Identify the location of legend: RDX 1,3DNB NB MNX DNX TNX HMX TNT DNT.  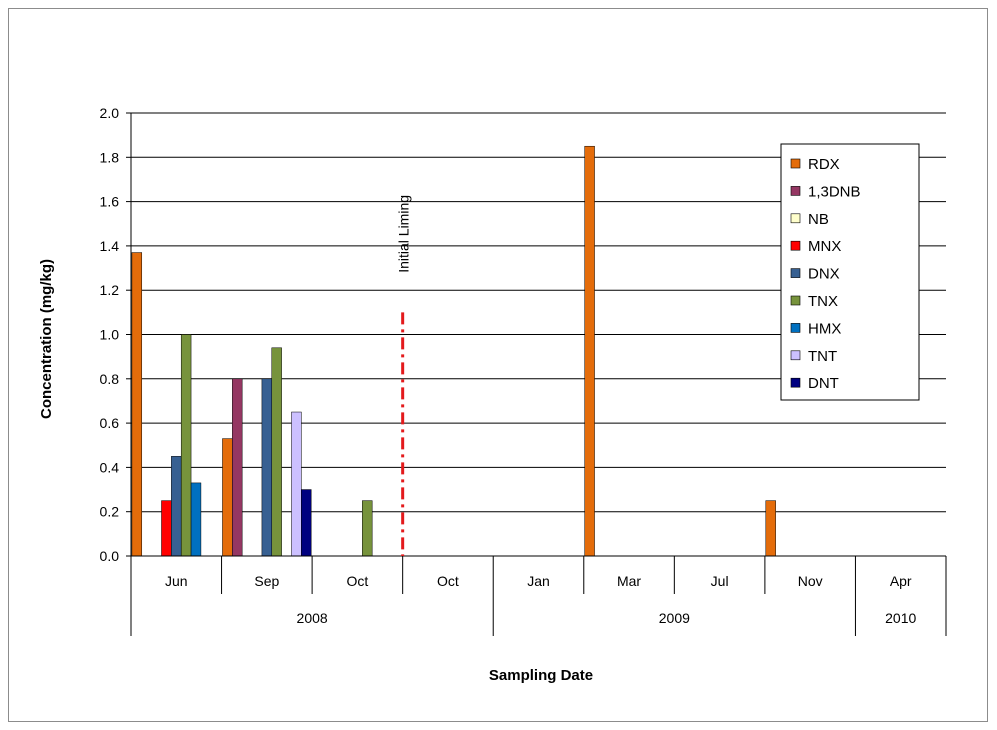
(850, 272).